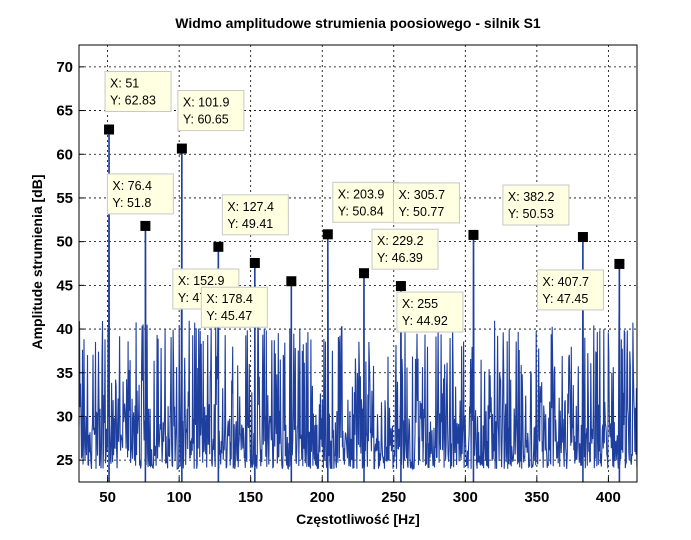 Image resolution: width=691 pixels, height=540 pixels. What do you see at coordinates (131, 203) in the screenshot?
I see `datatip-y-text: Y: 51.8` at bounding box center [131, 203].